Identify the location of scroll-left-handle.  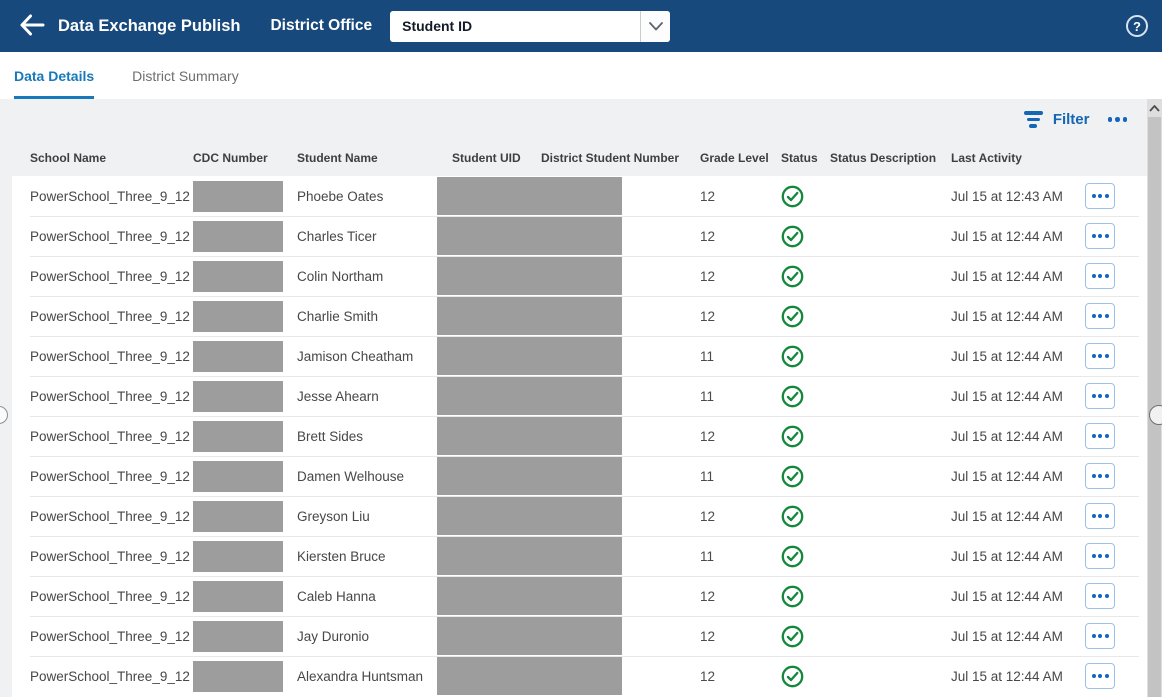
(4, 415).